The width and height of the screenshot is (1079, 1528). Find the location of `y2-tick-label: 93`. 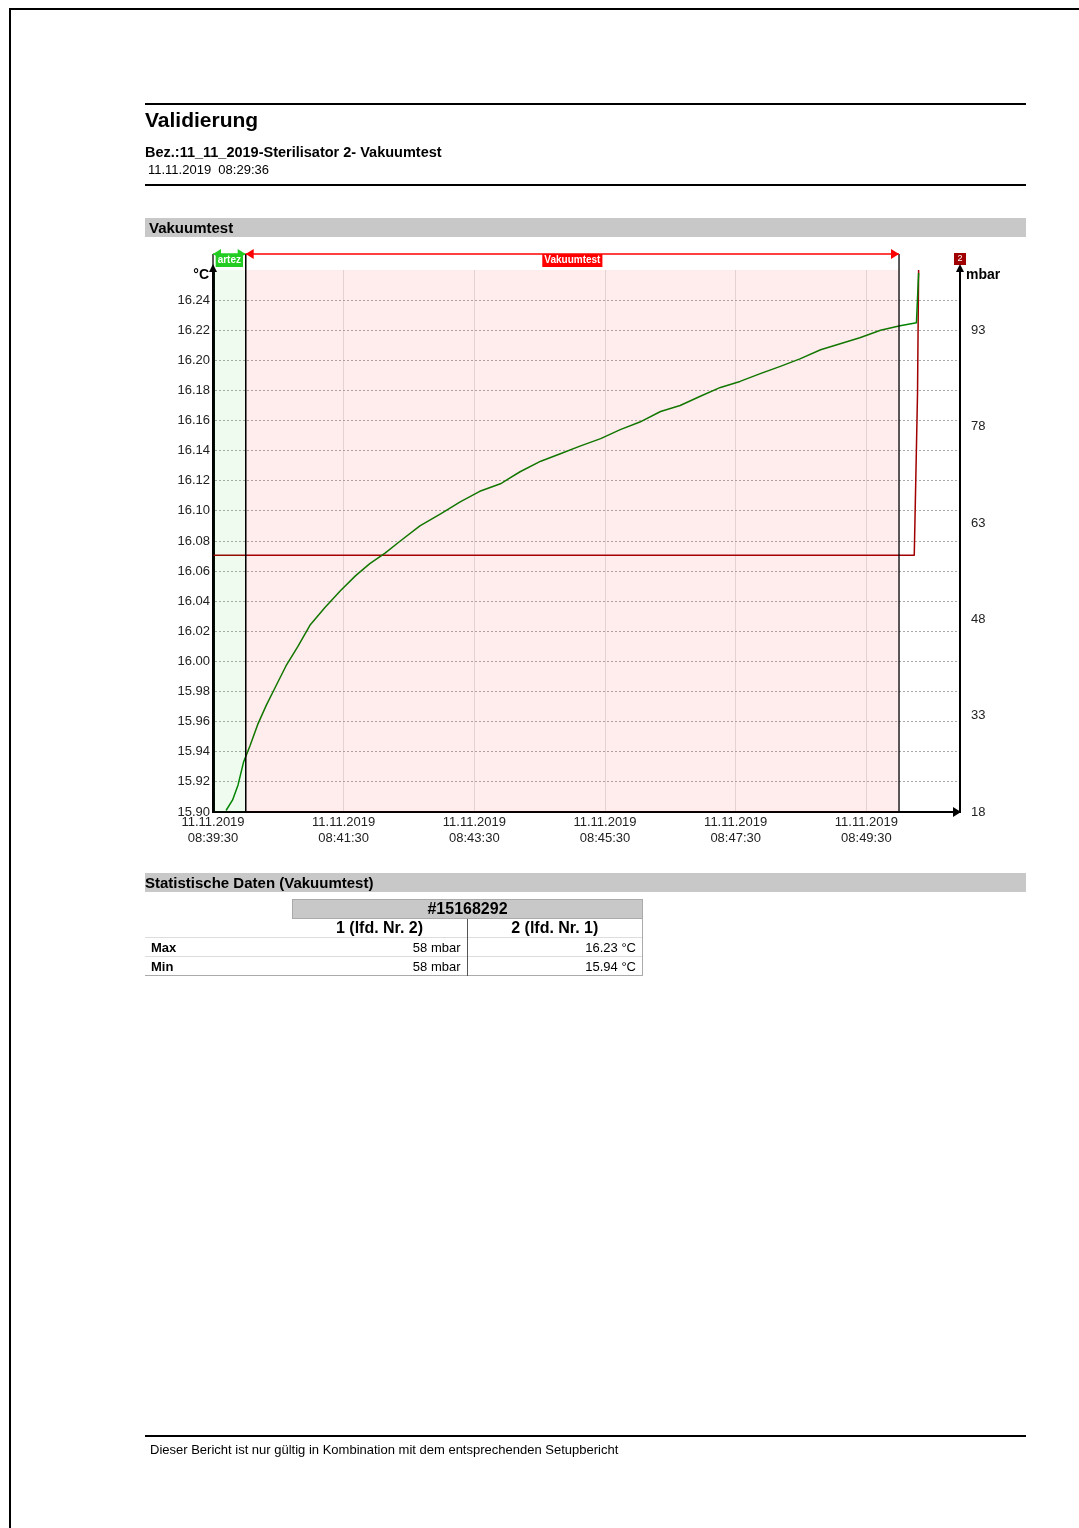

y2-tick-label: 93 is located at coordinates (978, 329).